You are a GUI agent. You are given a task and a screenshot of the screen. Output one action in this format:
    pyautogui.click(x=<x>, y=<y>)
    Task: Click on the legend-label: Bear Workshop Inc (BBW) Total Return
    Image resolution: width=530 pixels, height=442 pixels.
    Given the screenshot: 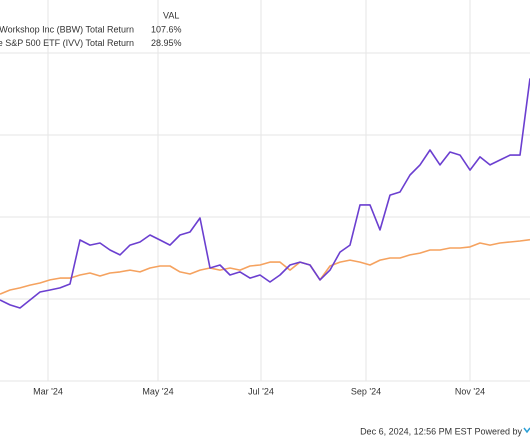 What is the action you would take?
    pyautogui.click(x=67, y=29)
    